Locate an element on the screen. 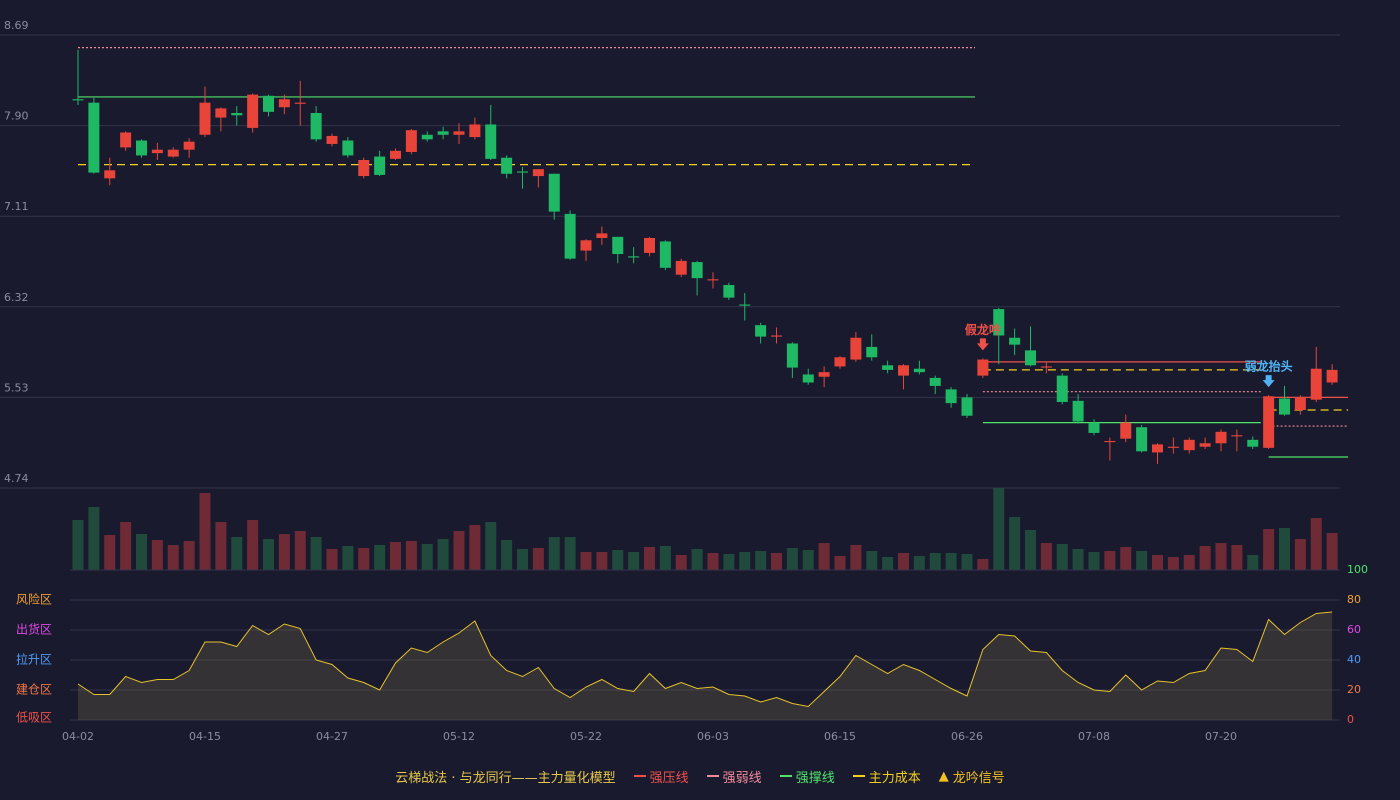 This screenshot has height=800, width=1400. x-tick-label: 07-20 is located at coordinates (1221, 736).